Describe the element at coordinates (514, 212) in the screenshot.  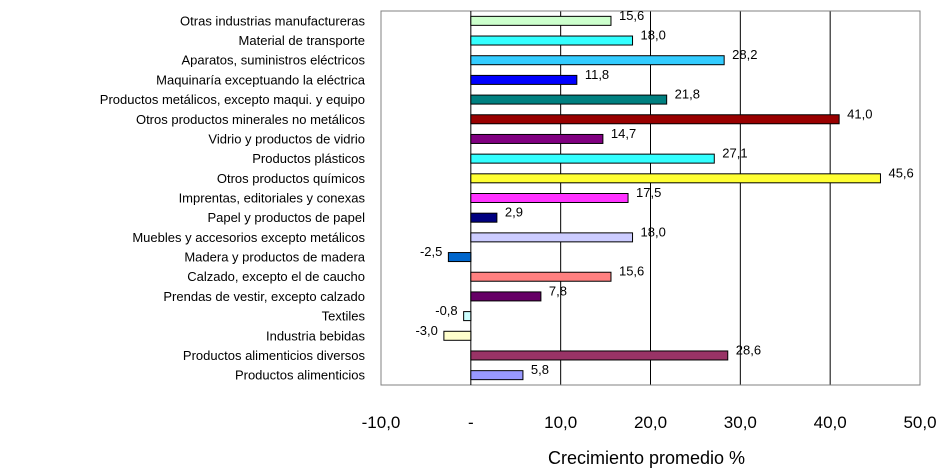
I see `value-label-10: 2,9` at that location.